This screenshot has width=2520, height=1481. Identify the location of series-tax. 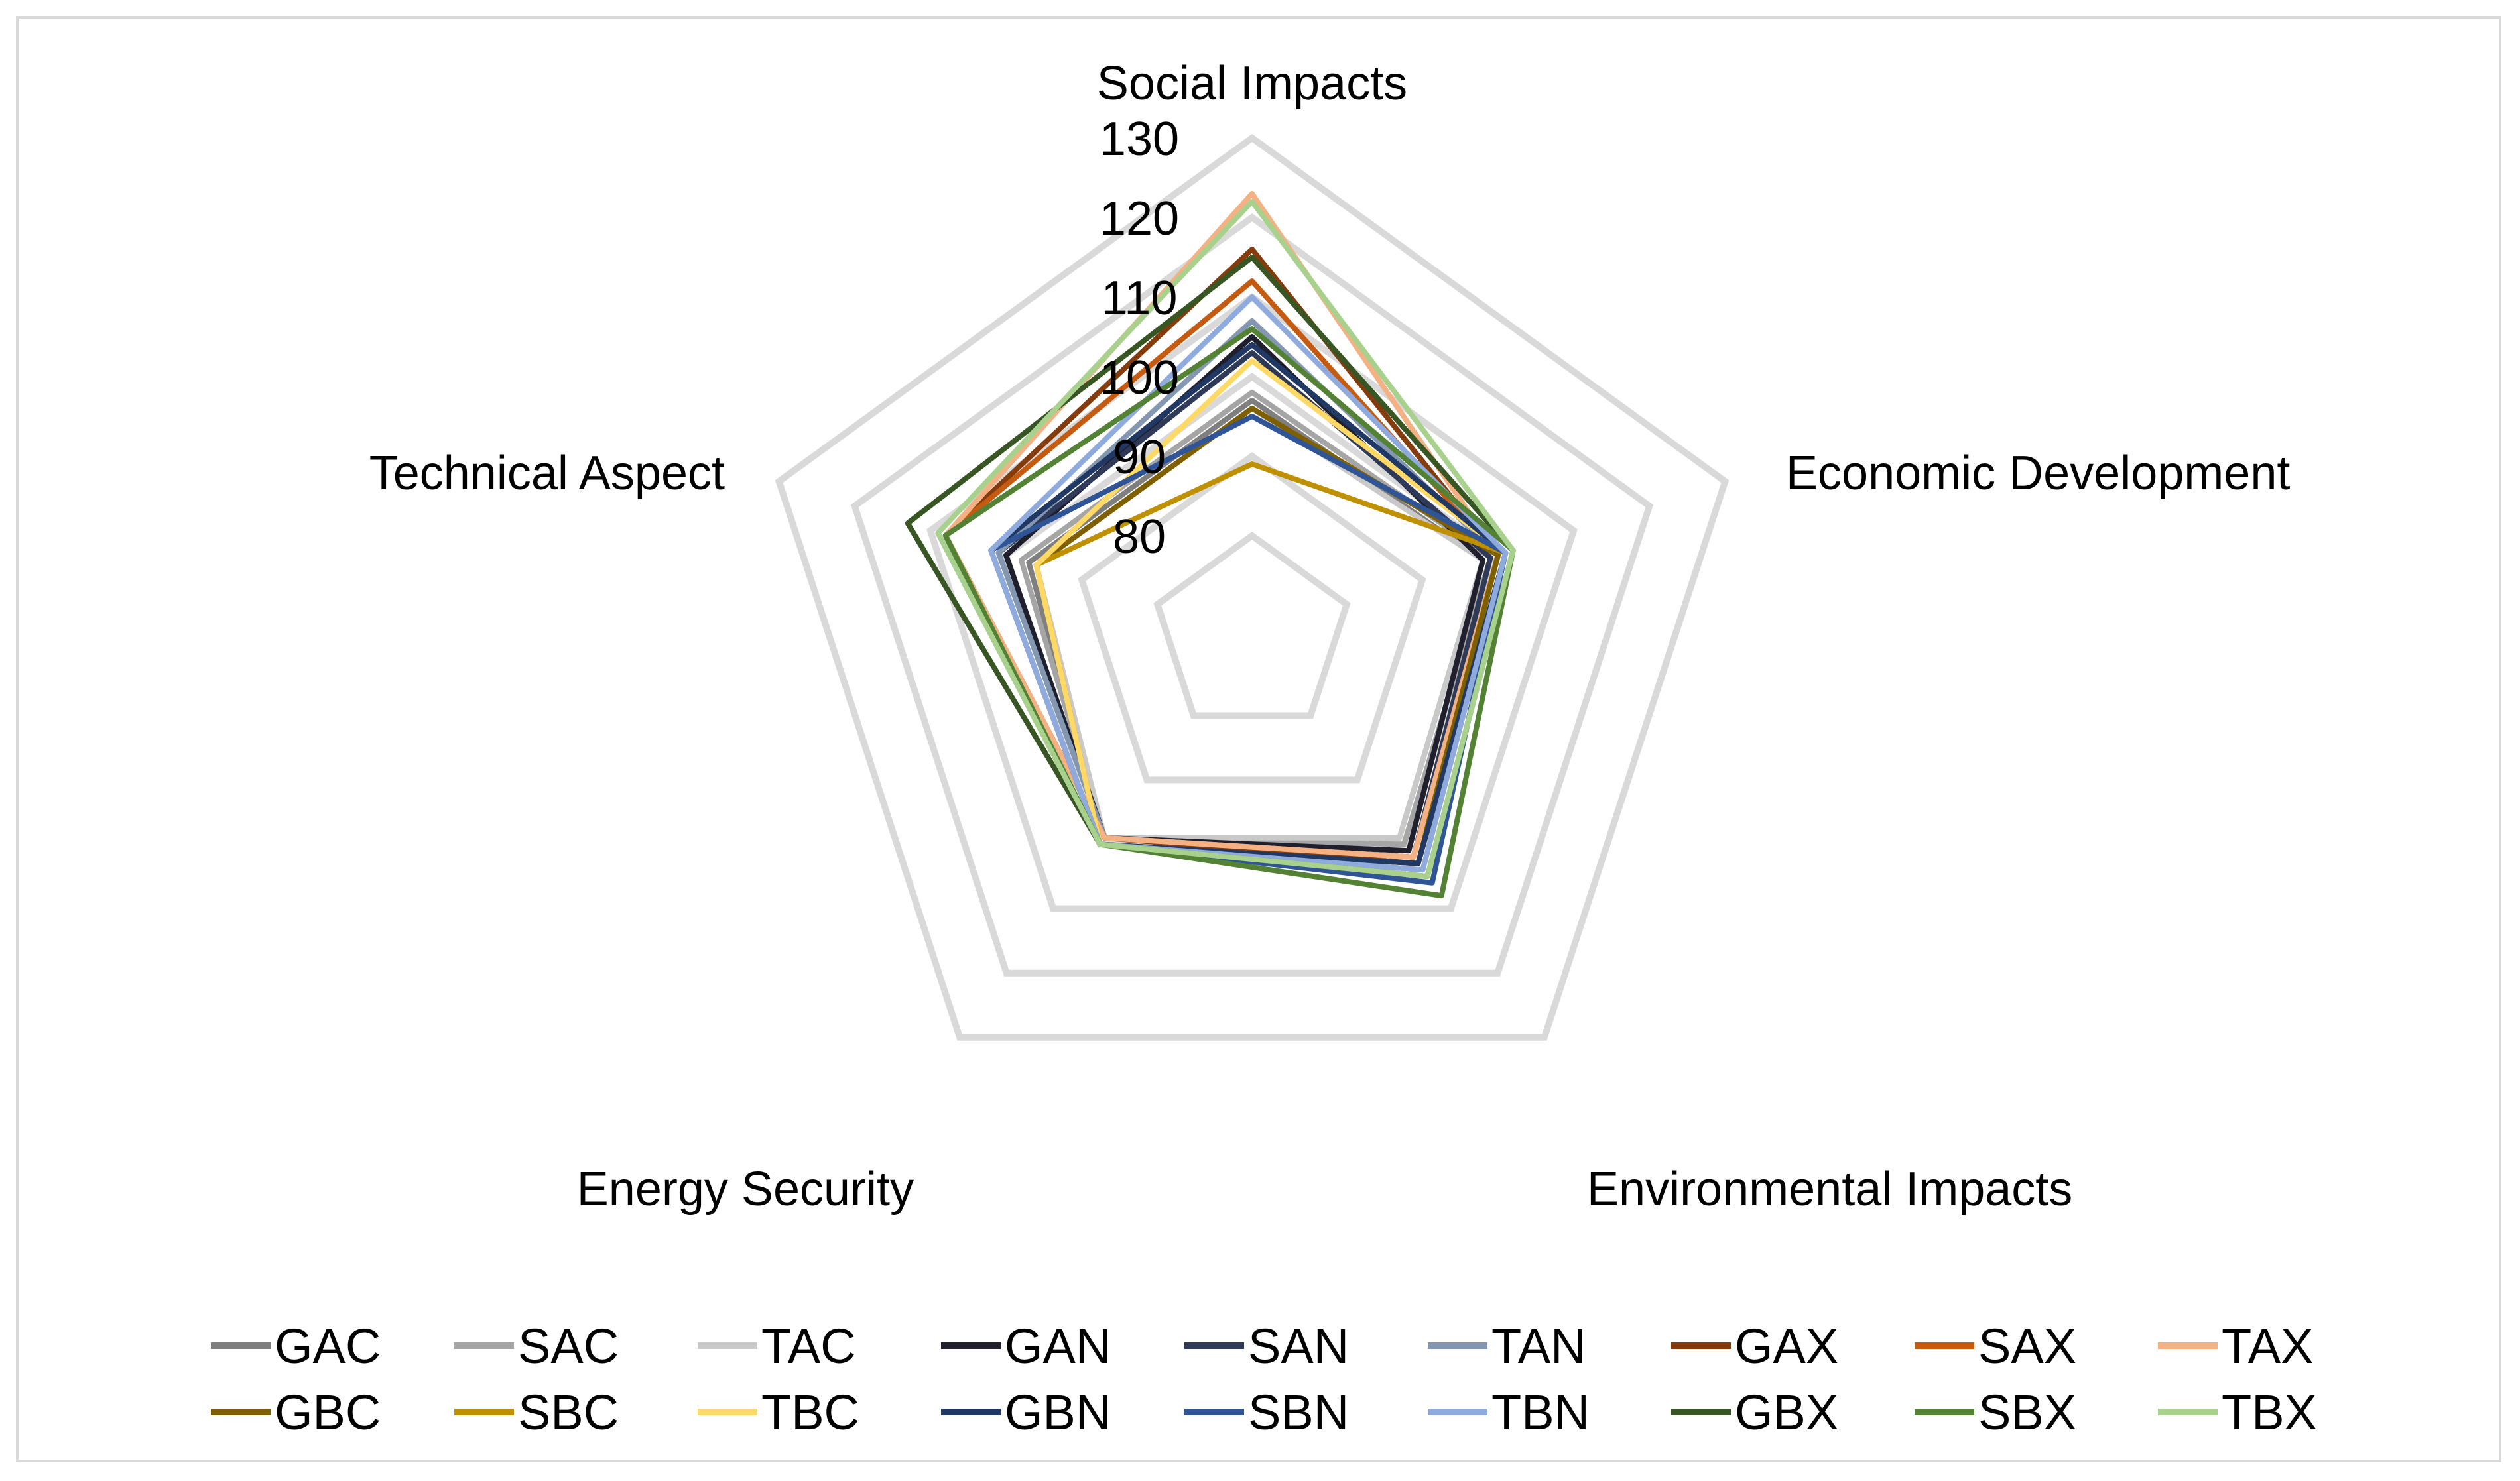
(1221, 525).